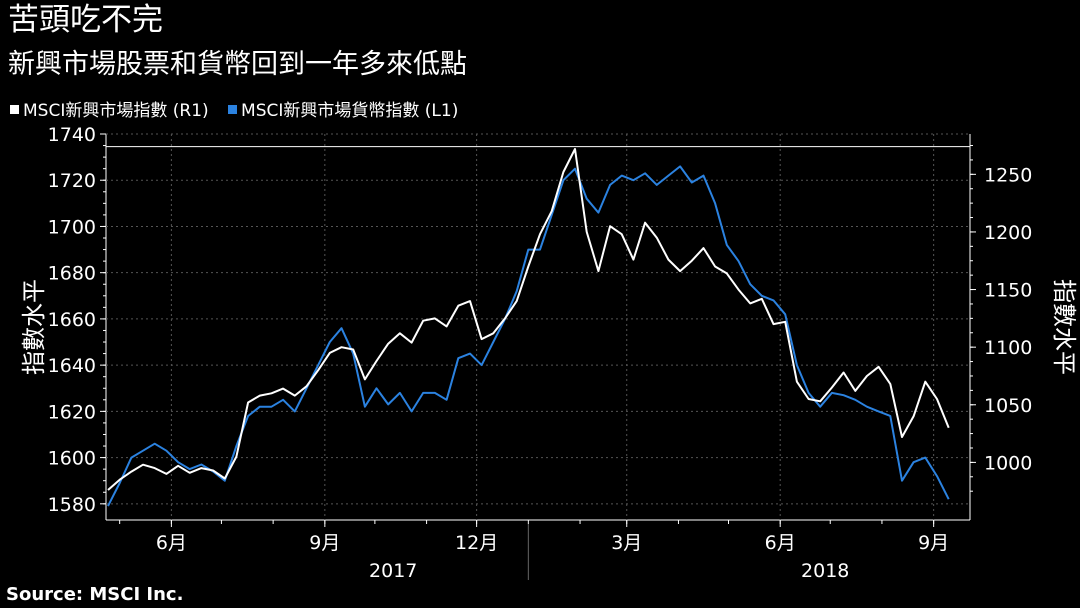 Image resolution: width=1080 pixels, height=608 pixels. What do you see at coordinates (825, 571) in the screenshot?
I see `x-year-label: 2018` at bounding box center [825, 571].